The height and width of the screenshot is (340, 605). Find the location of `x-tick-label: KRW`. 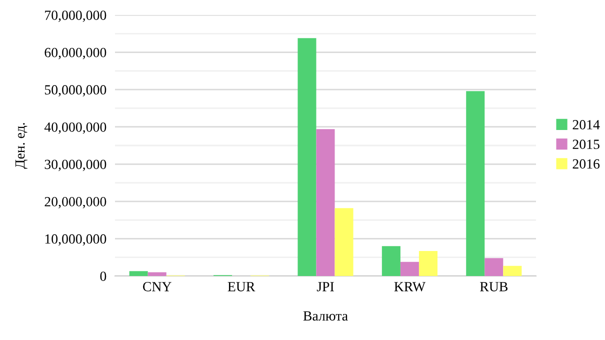

x-tick-label: KRW is located at coordinates (410, 287).